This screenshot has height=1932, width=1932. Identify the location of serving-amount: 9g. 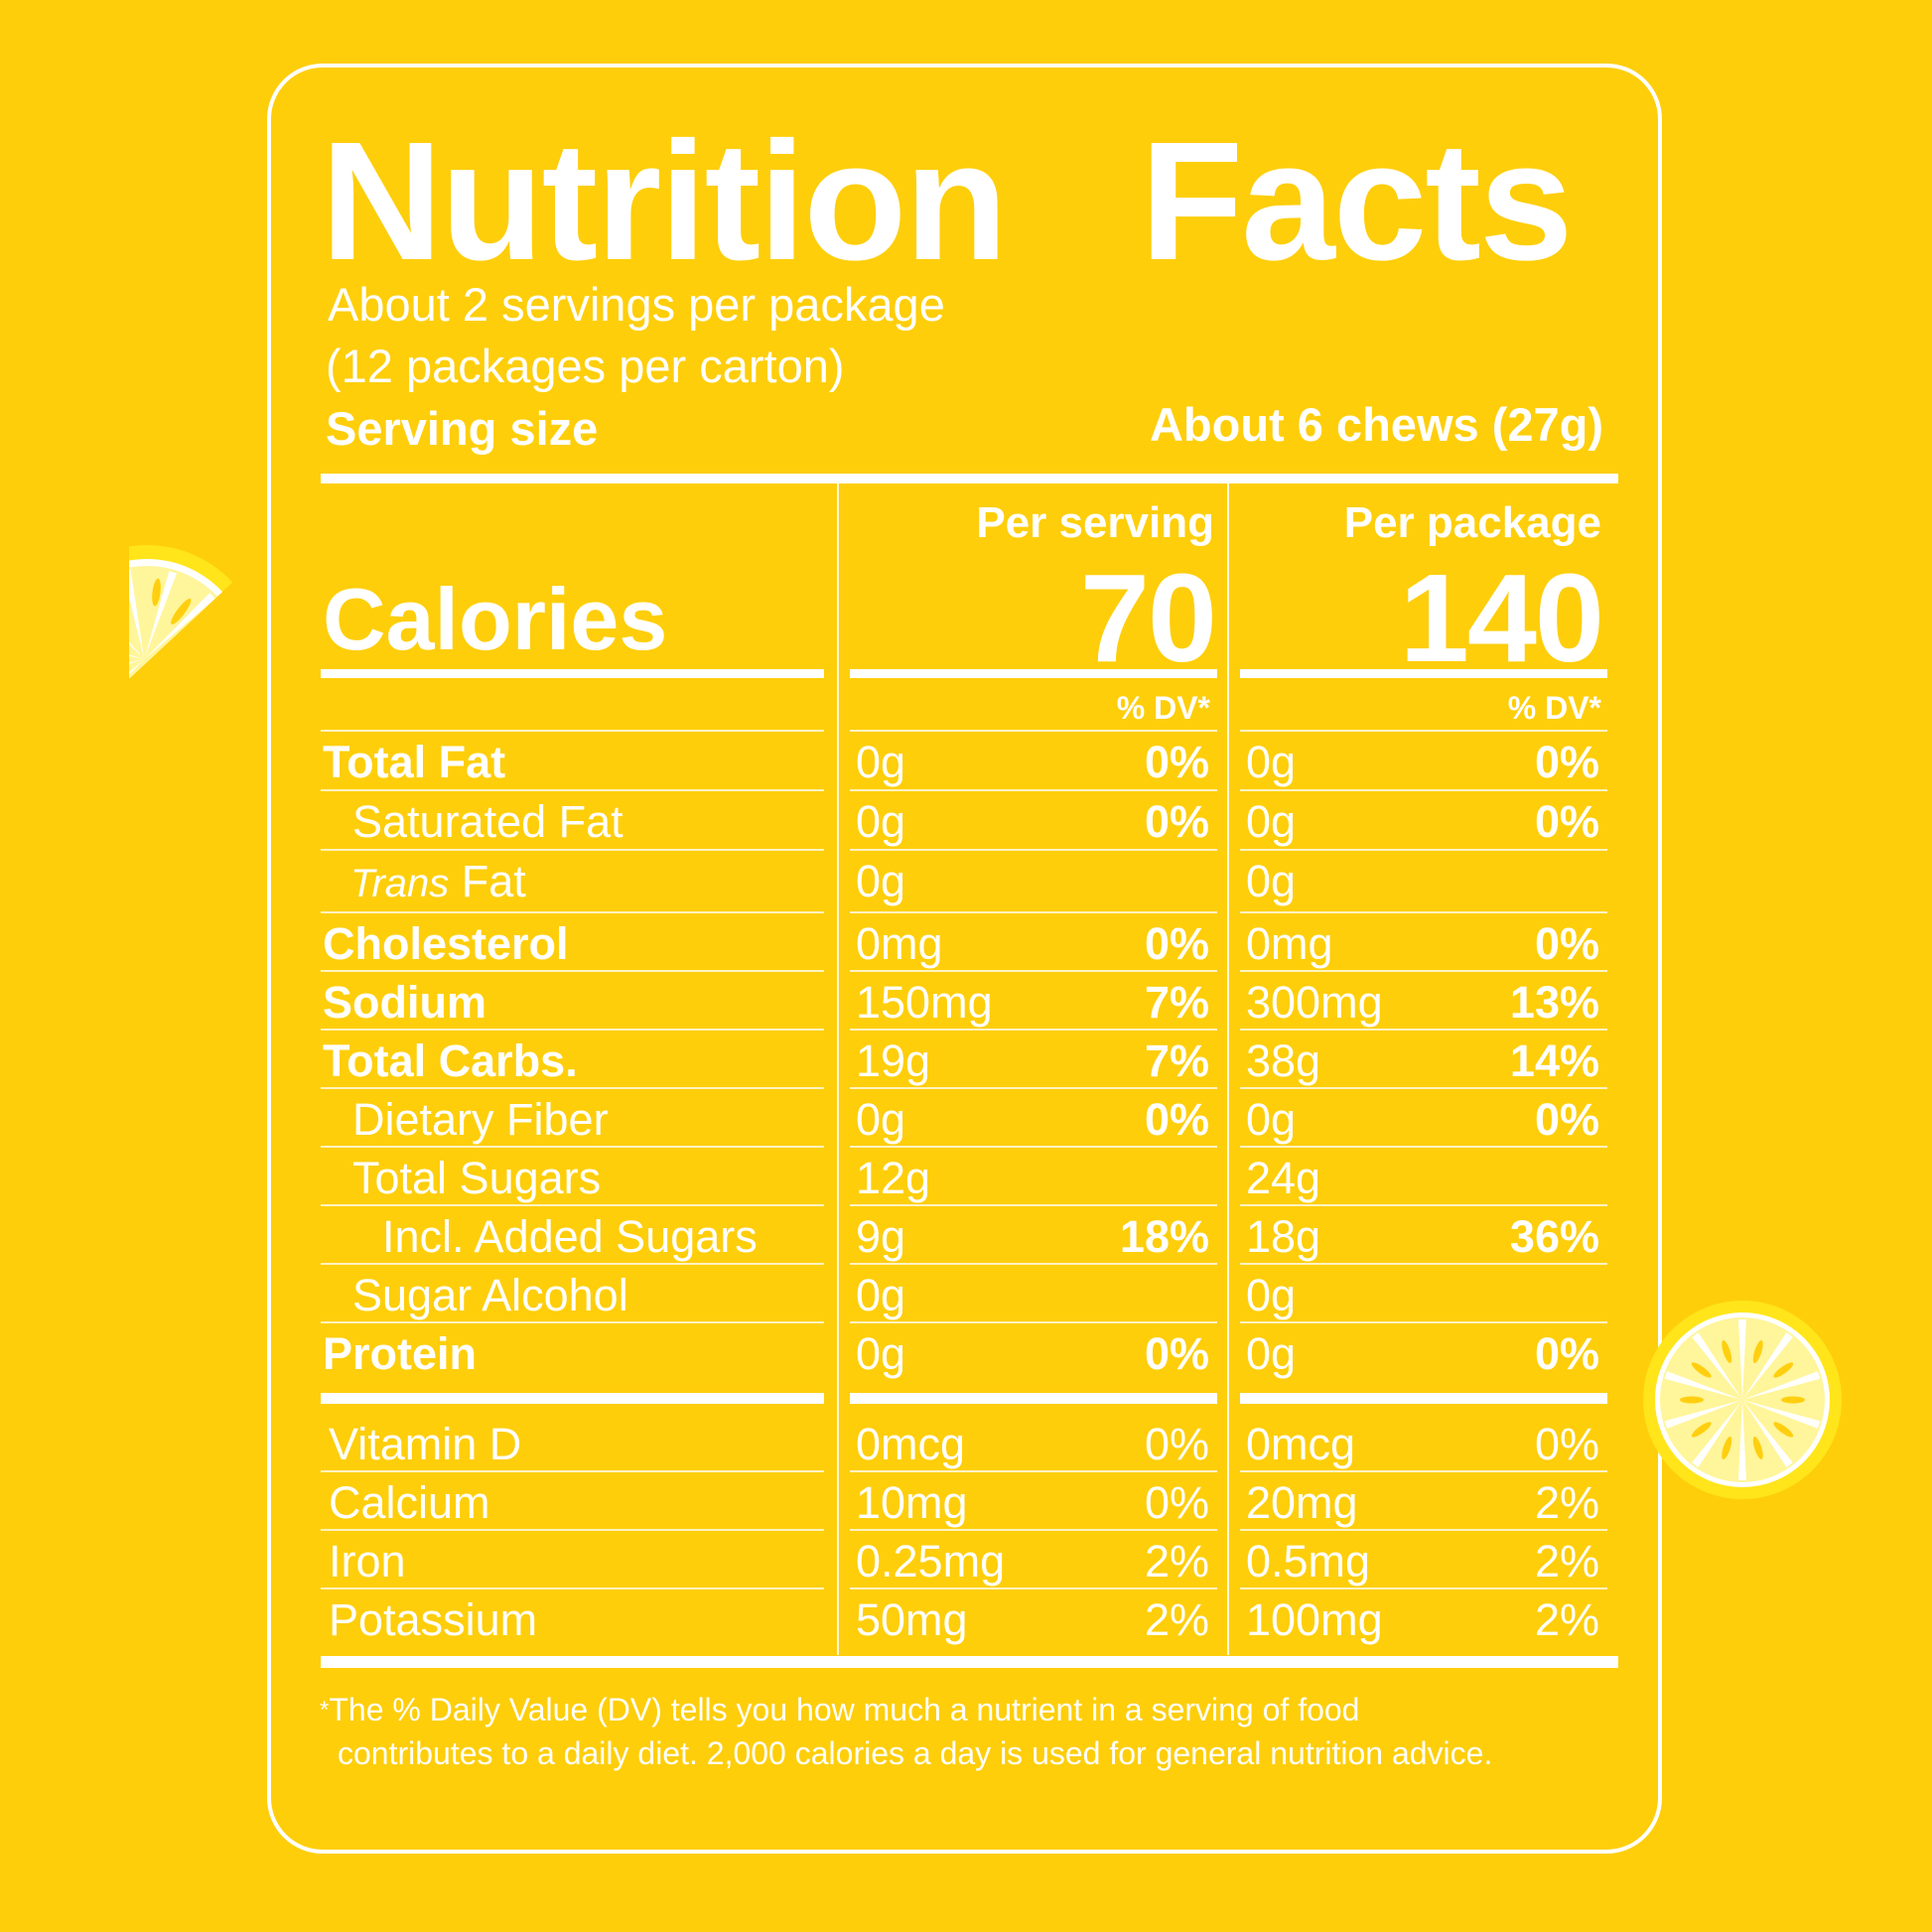
(881, 1236).